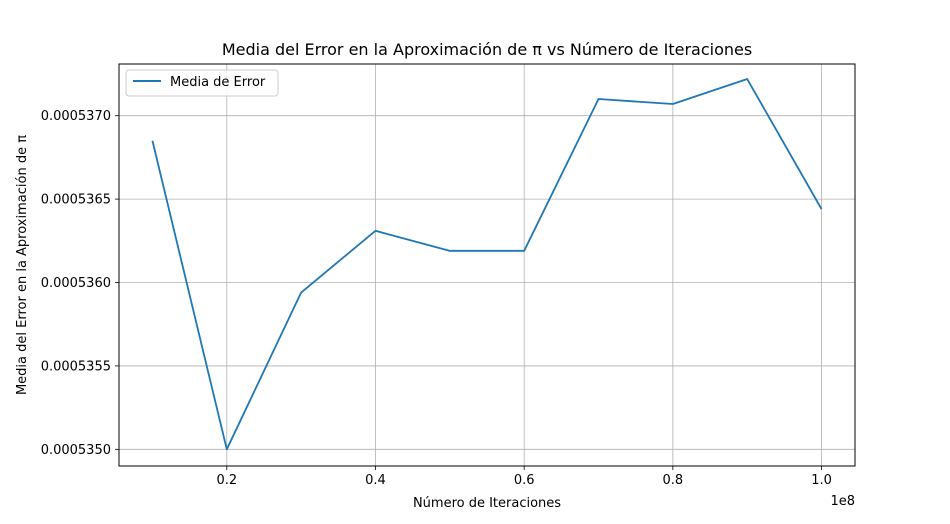  What do you see at coordinates (487, 503) in the screenshot?
I see `x-axis-label: Número de Iteraciones` at bounding box center [487, 503].